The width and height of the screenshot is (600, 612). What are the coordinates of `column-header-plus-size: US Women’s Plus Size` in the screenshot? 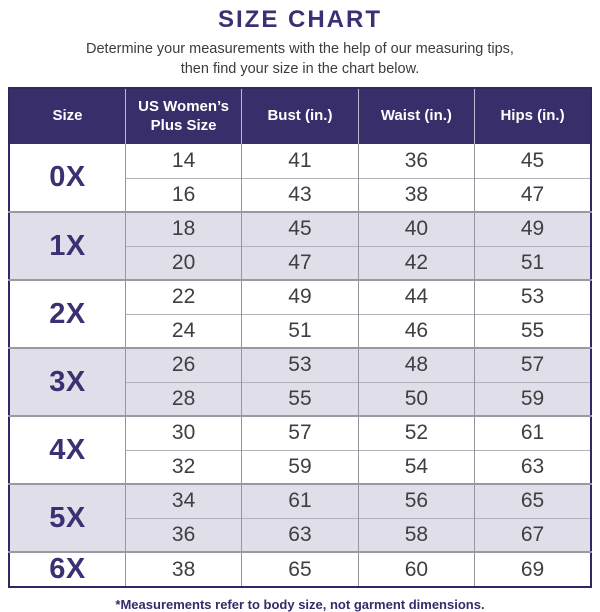 It's located at (184, 116).